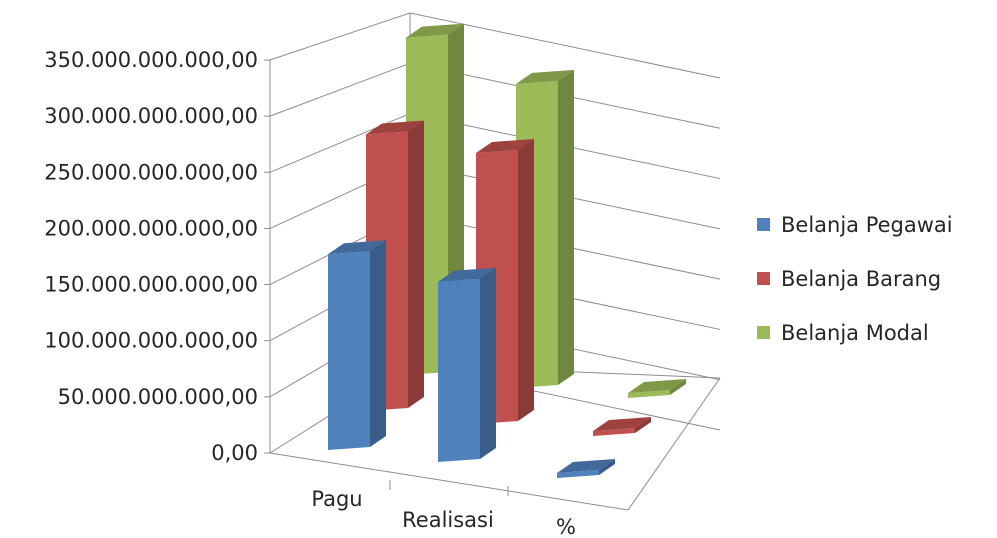 The image size is (997, 538). I want to click on y-tick-label: 200.000.000.000,00, so click(151, 228).